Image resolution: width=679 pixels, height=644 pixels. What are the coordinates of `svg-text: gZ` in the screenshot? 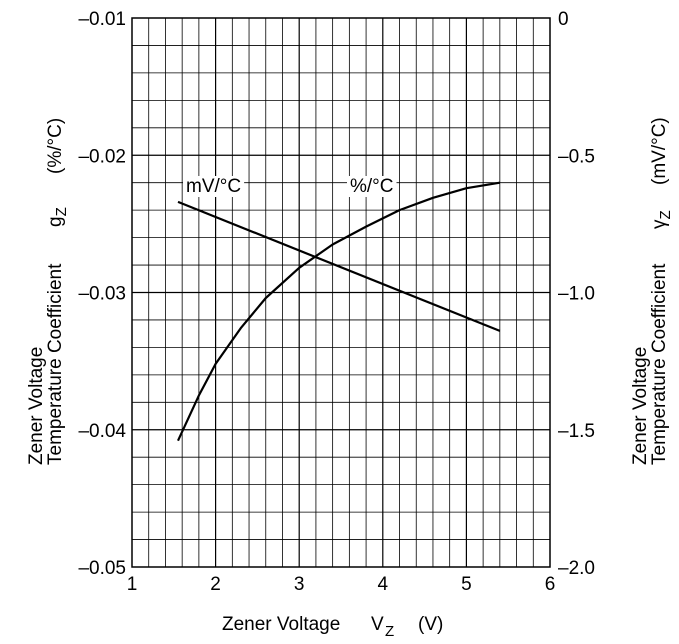 It's located at (57, 217).